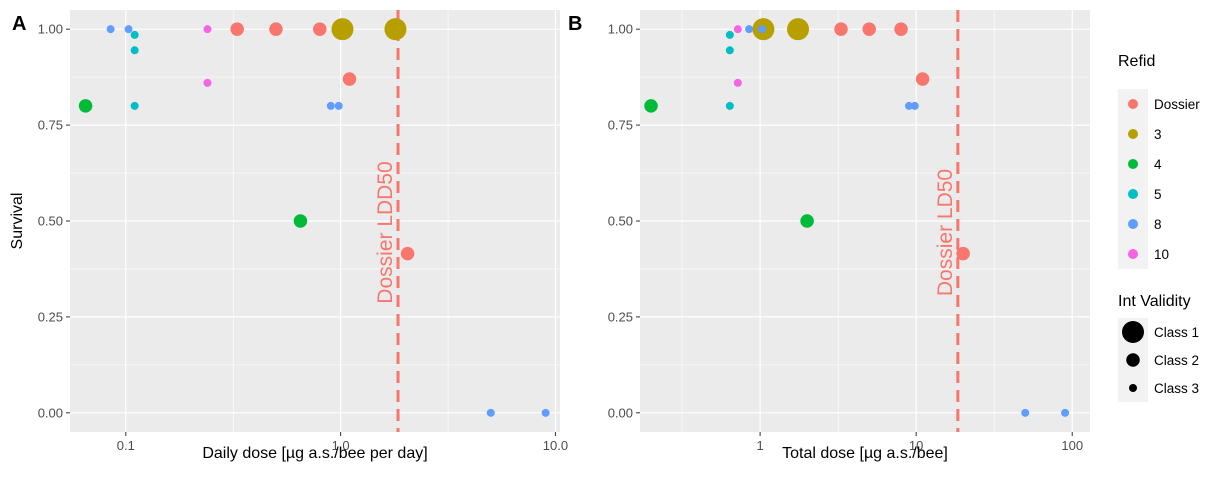  What do you see at coordinates (865, 453) in the screenshot?
I see `x-axis-title-b: Total dose [µg a.s./bee]` at bounding box center [865, 453].